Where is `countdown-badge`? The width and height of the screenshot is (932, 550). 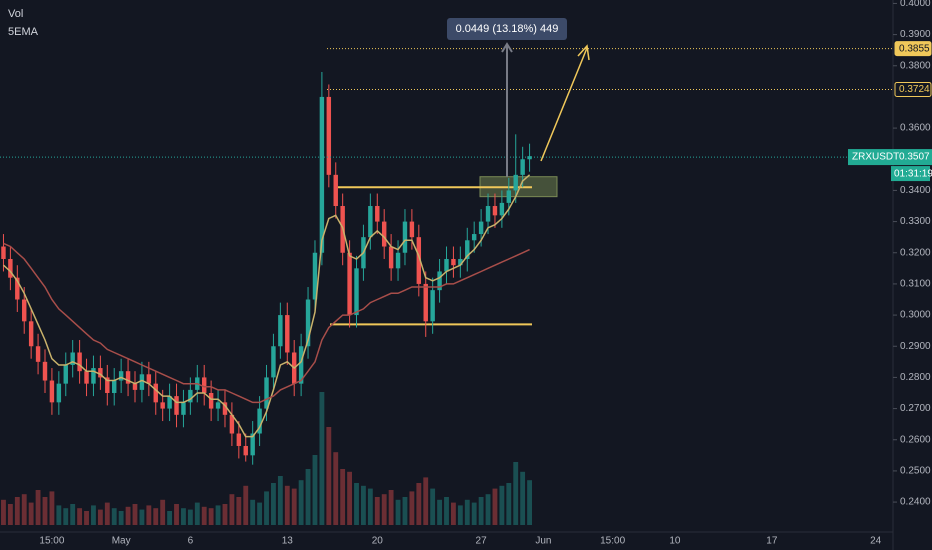
countdown-badge is located at coordinates (910, 174).